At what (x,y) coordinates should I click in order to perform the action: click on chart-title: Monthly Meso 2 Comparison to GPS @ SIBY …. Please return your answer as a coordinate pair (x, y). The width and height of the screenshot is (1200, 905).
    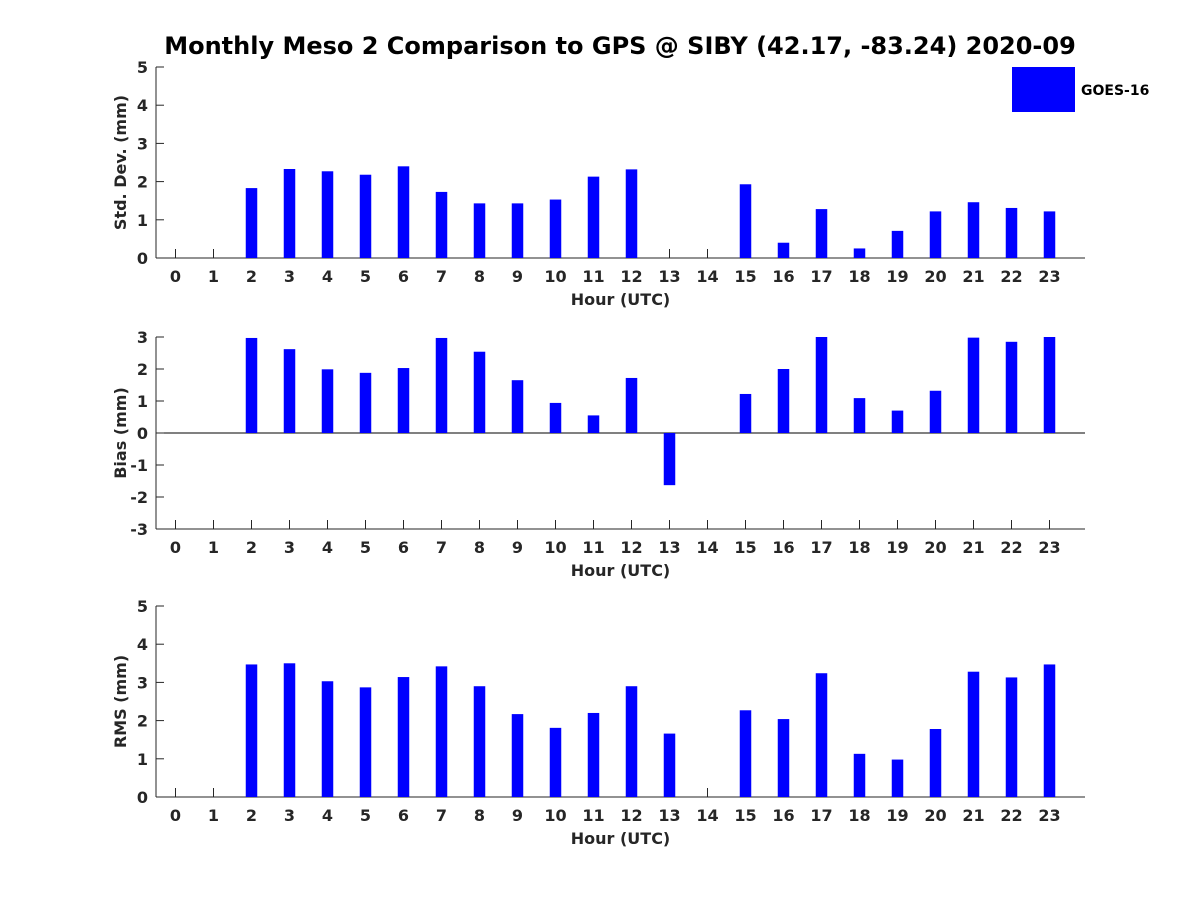
    Looking at the image, I should click on (620, 46).